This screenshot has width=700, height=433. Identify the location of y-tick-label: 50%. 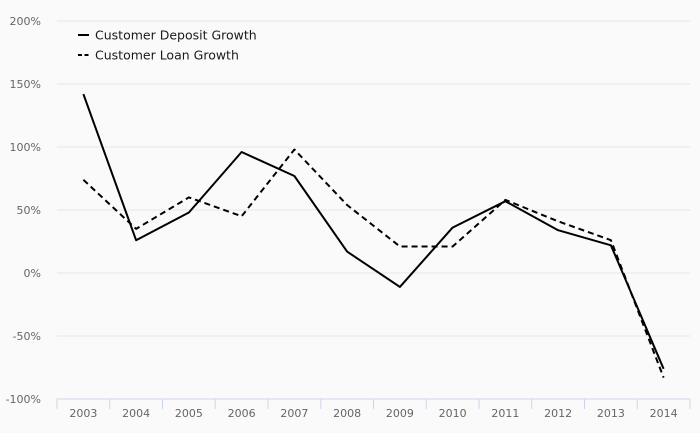
(29, 210).